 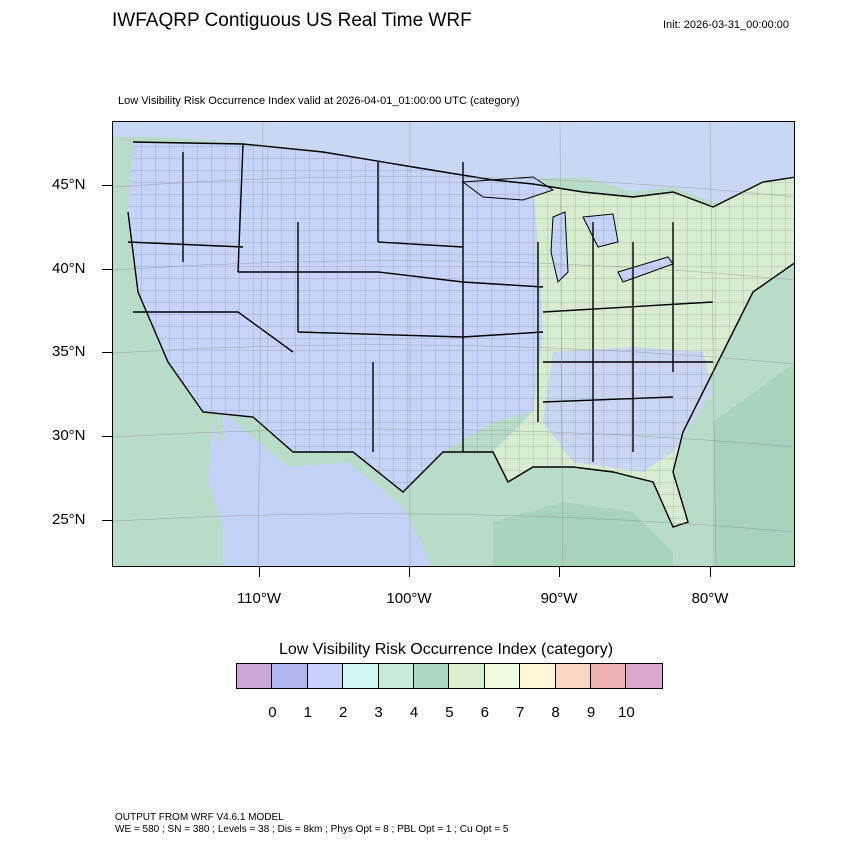 I want to click on footer-model-line: OUTPUT FROM WRF V4.6.1 MODEL, so click(x=199, y=817).